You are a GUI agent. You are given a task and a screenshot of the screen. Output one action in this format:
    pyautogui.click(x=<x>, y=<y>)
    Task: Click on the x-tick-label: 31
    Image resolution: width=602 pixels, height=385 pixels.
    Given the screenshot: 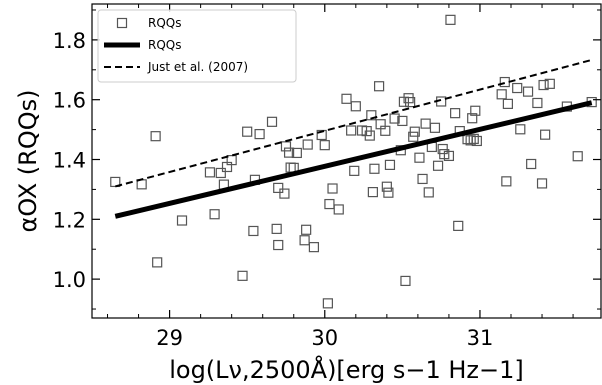 What is the action you would take?
    pyautogui.click(x=480, y=338)
    